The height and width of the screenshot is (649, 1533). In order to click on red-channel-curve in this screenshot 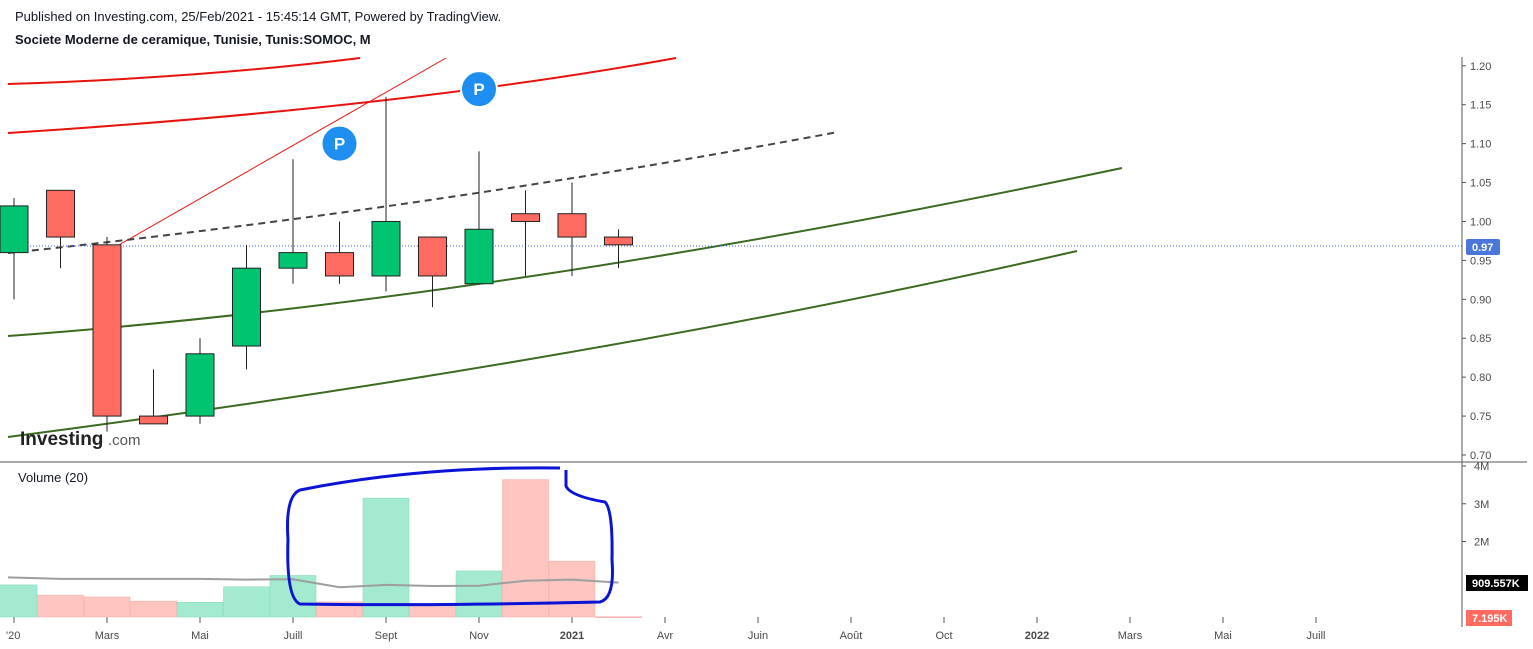, I will do `click(342, 95)`.